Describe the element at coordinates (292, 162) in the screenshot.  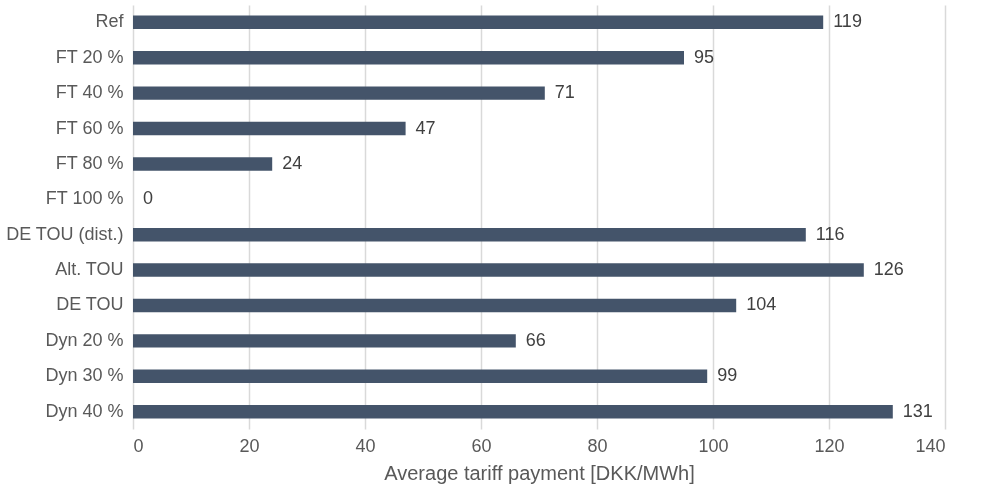
I see `data-label: 24` at that location.